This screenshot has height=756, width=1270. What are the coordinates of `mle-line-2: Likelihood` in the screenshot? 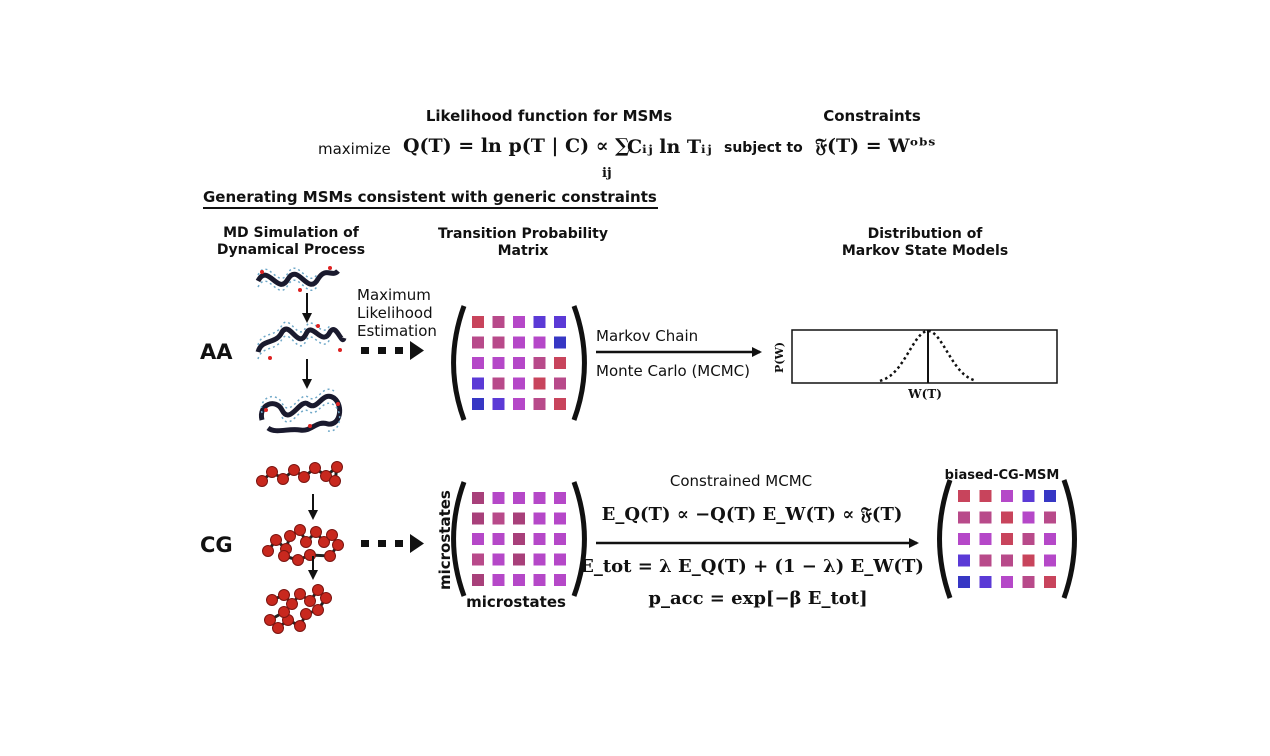 It's located at (395, 313).